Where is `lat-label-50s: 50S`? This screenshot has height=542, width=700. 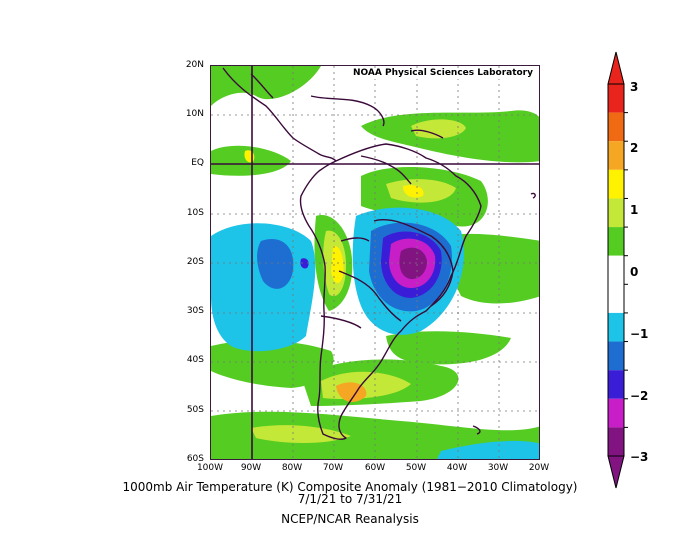
lat-label-50s: 50S is located at coordinates (195, 410).